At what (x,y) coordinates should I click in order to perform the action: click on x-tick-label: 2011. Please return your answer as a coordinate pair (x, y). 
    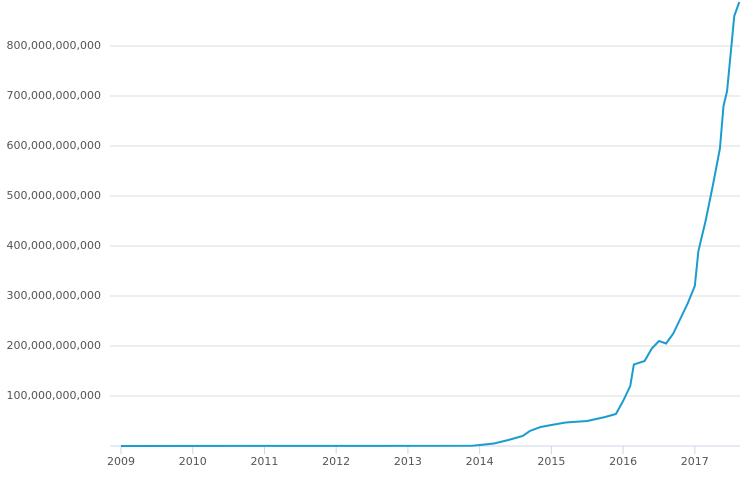
    Looking at the image, I should click on (264, 461).